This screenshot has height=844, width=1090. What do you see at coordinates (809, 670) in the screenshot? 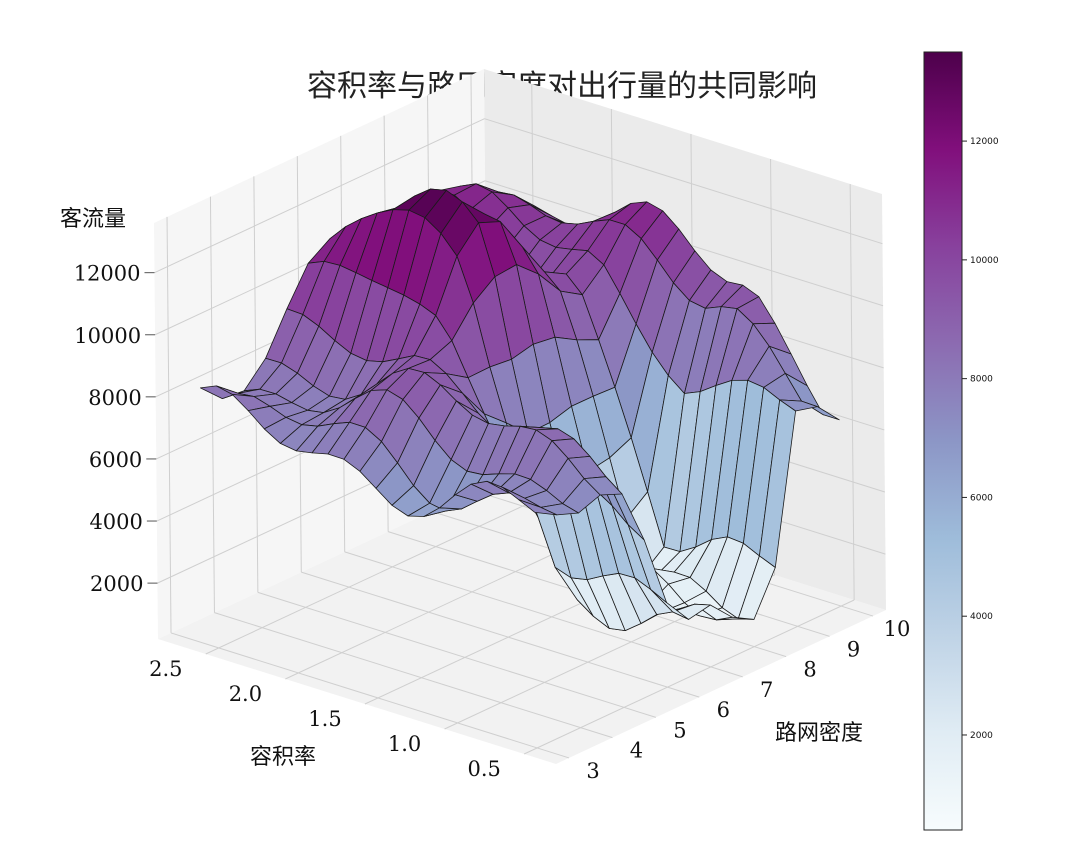
I see `y-tick-label: 8` at bounding box center [809, 670].